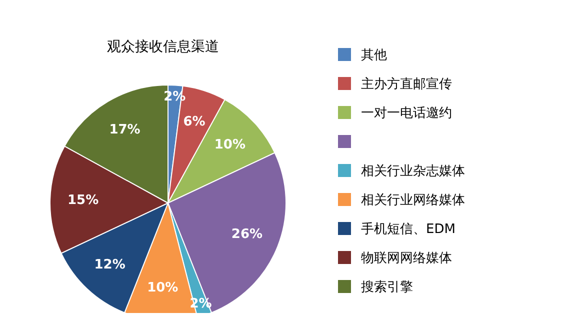 This screenshot has width=569, height=321. What do you see at coordinates (406, 258) in the screenshot?
I see `legend-label: 物联网网络媒体` at bounding box center [406, 258].